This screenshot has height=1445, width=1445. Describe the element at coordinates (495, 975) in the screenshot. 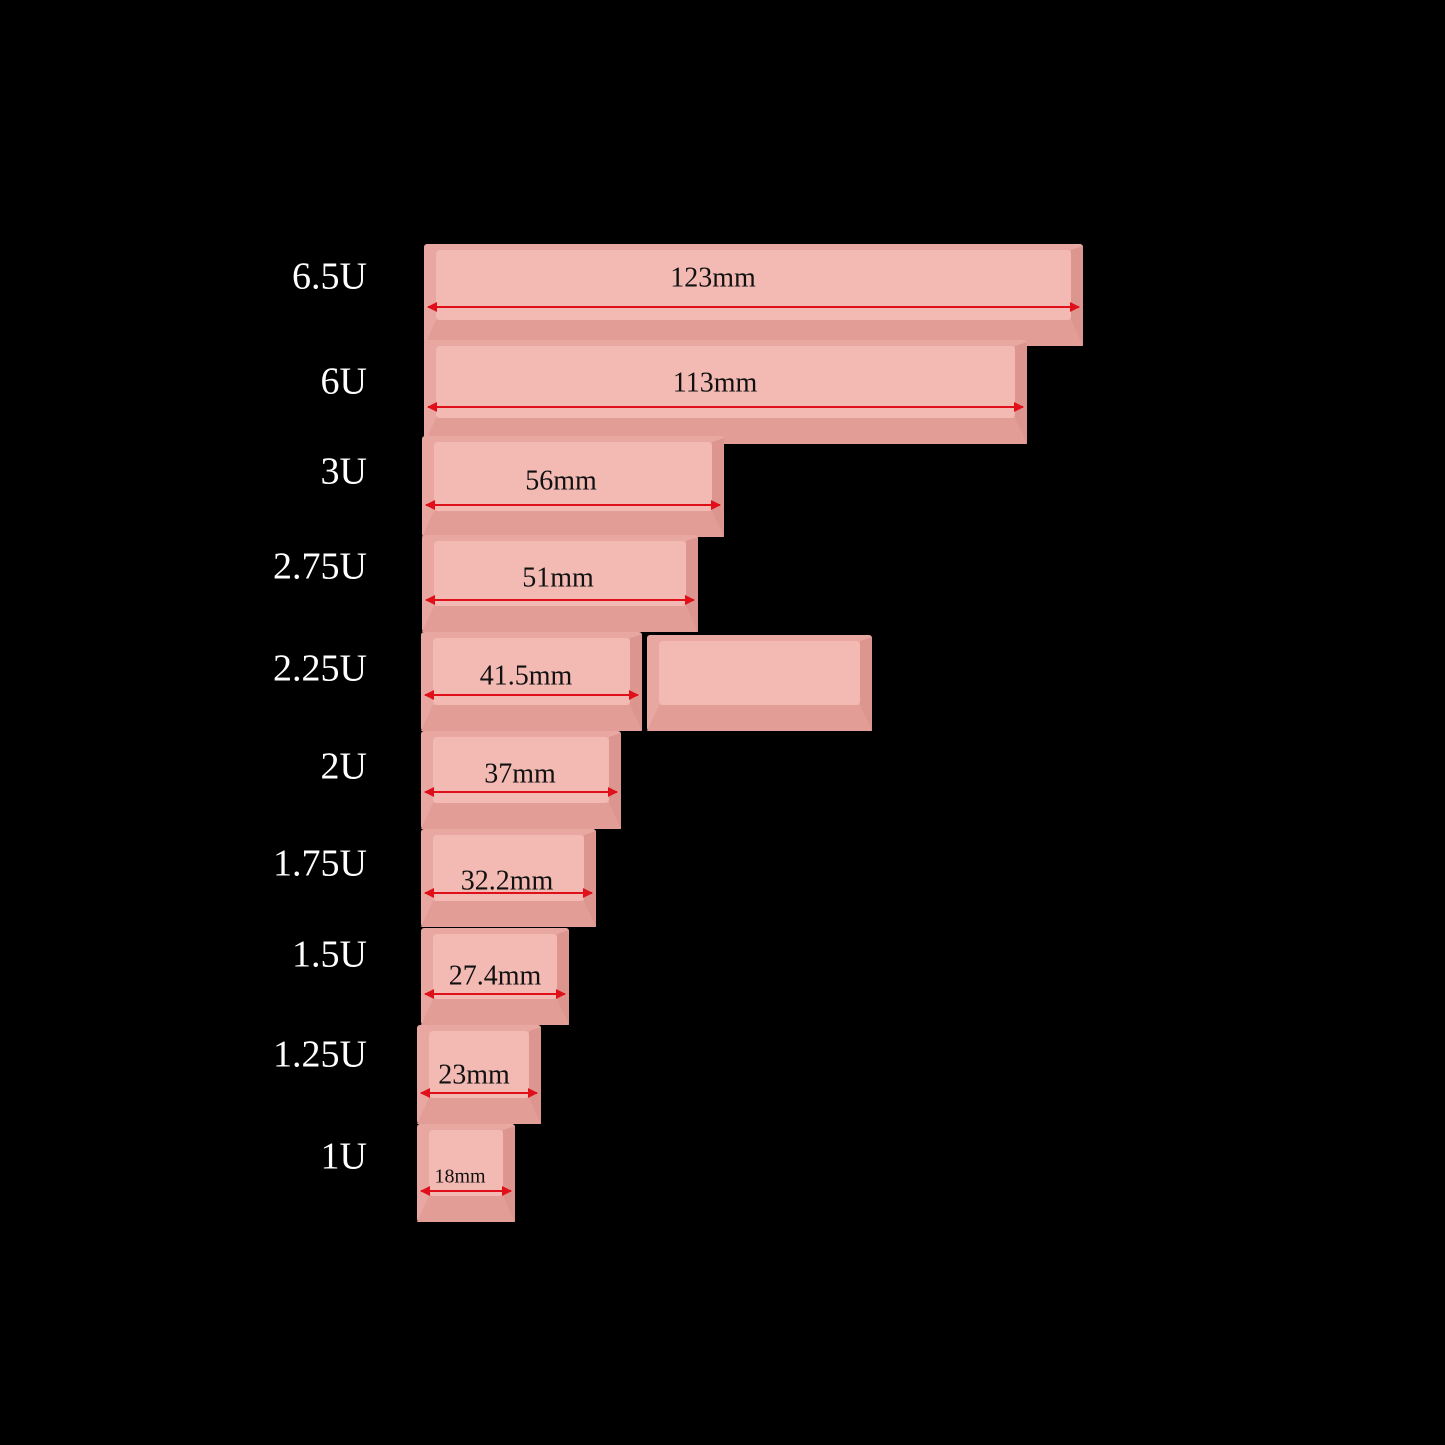

I see `length-label: 27.4mm` at that location.